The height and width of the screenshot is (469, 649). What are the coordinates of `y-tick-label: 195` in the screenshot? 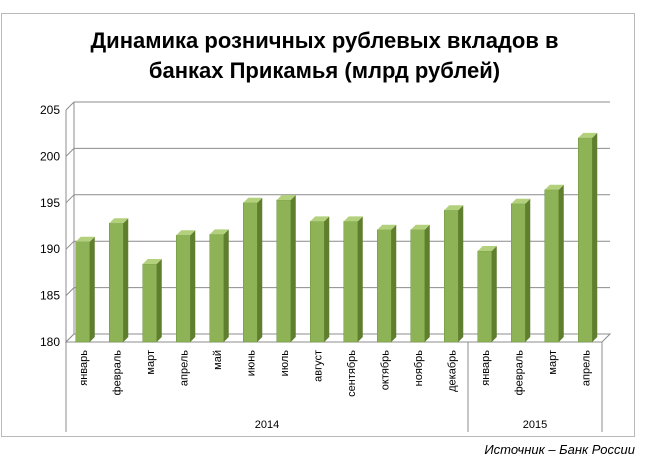 It's located at (50, 203).